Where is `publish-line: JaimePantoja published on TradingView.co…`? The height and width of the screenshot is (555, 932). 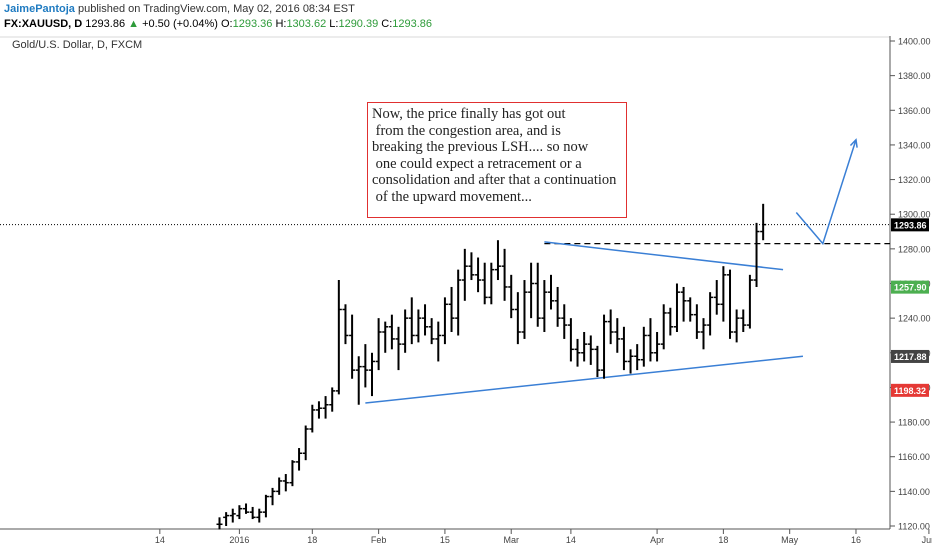
publish-line: JaimePantoja published on TradingView.co… is located at coordinates (179, 9).